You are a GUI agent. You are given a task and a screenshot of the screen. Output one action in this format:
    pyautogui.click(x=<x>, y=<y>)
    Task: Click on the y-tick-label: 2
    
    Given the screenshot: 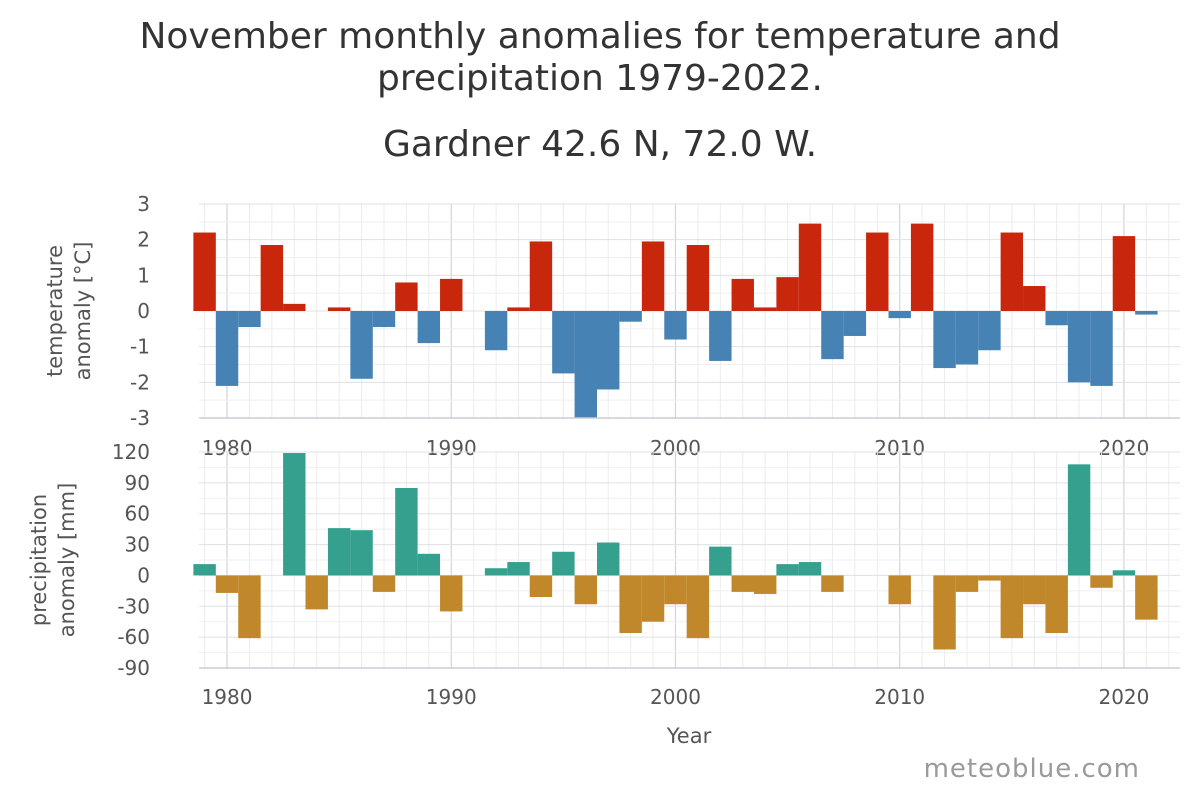 What is the action you would take?
    pyautogui.click(x=143, y=240)
    